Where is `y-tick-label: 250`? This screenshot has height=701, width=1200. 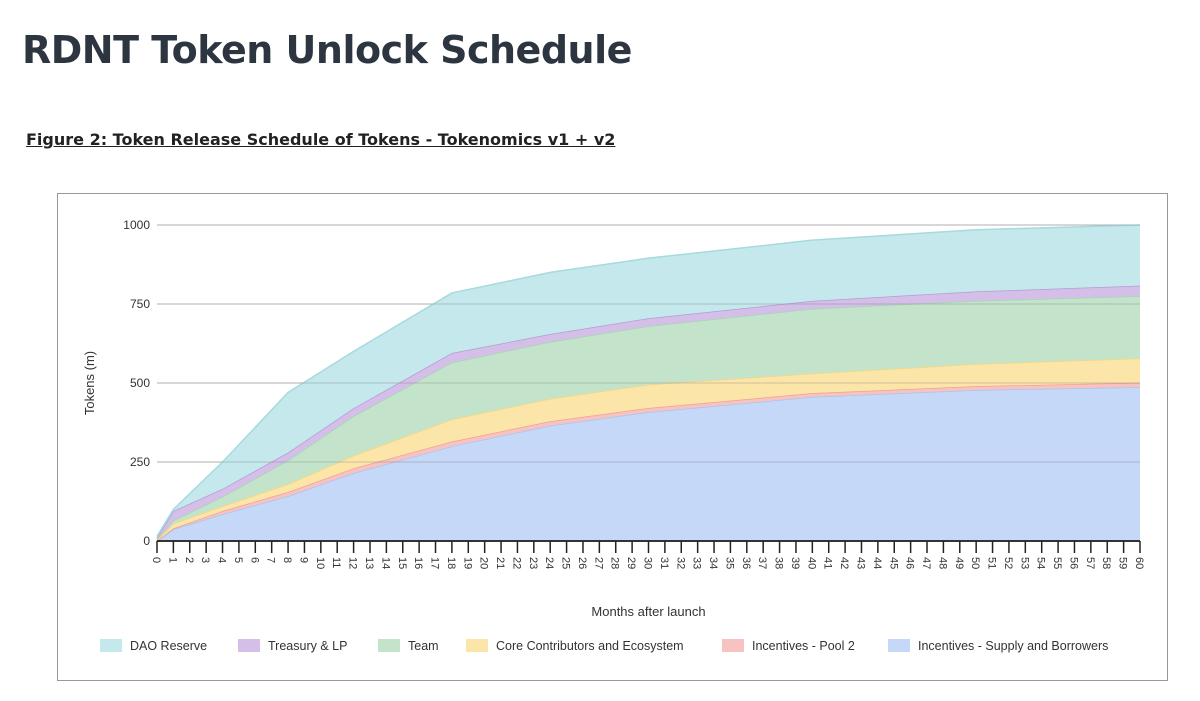
y-tick-label: 250 is located at coordinates (140, 462).